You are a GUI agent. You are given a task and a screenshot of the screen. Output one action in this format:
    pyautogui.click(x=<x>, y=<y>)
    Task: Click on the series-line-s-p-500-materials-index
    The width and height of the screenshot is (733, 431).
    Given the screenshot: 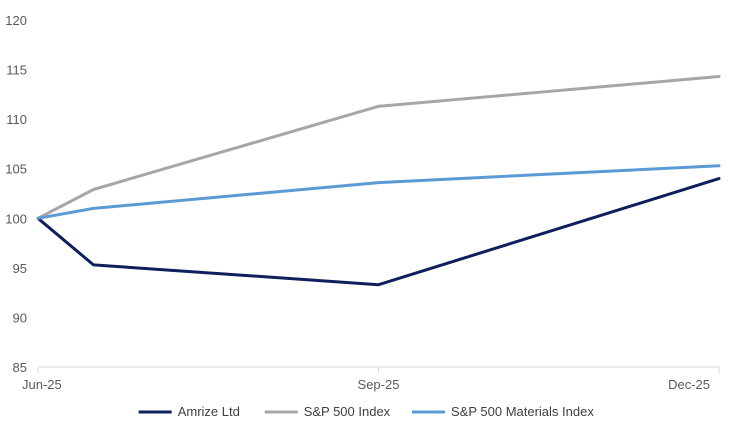 What is the action you would take?
    pyautogui.click(x=378, y=192)
    